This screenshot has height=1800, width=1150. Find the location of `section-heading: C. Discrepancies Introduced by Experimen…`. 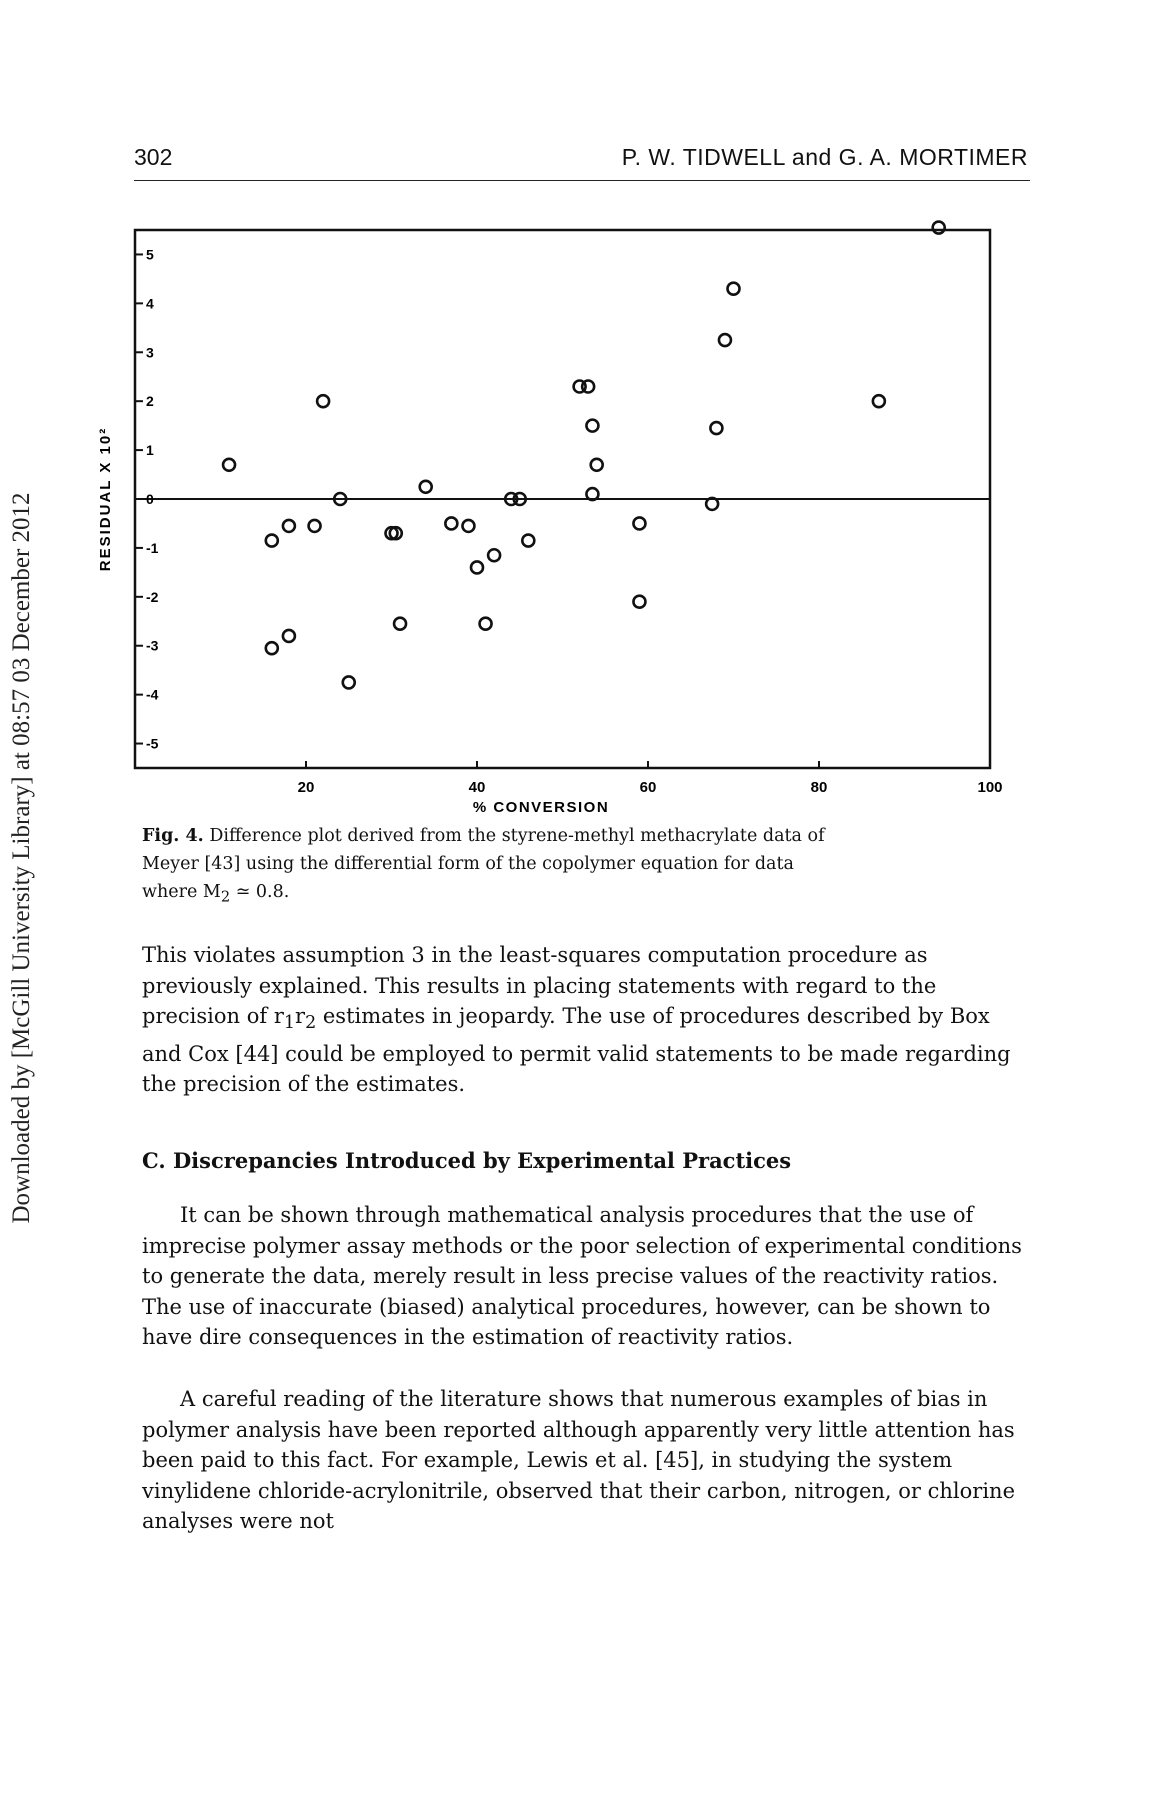

section-heading: C. Discrepancies Introduced by Experimen… is located at coordinates (467, 1160).